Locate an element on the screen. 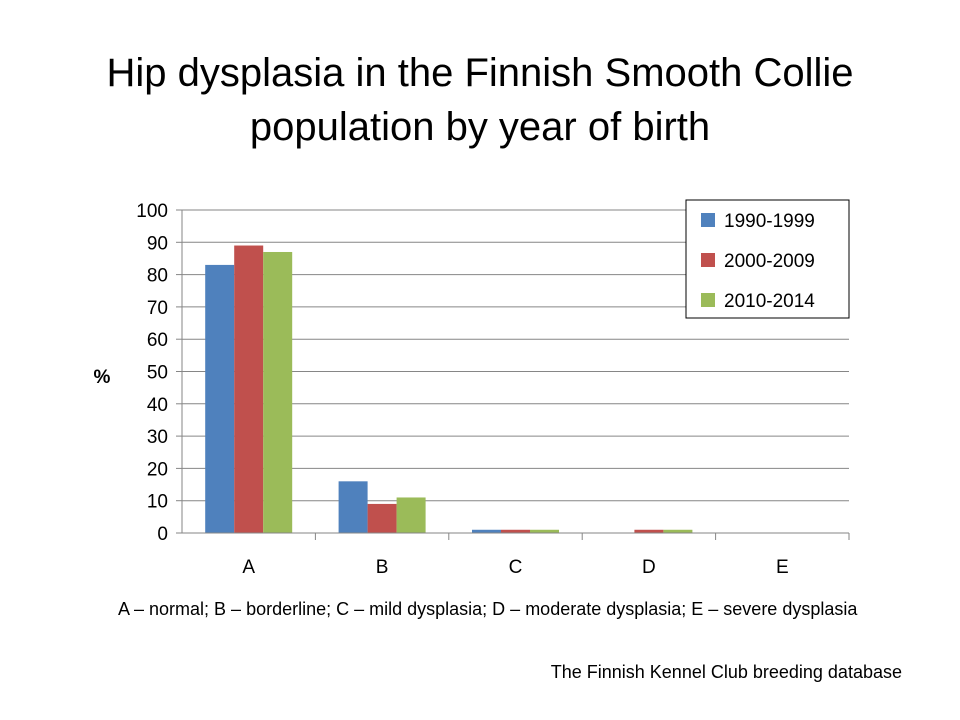 This screenshot has height=720, width=960. y-tick-label: 80 is located at coordinates (157, 276).